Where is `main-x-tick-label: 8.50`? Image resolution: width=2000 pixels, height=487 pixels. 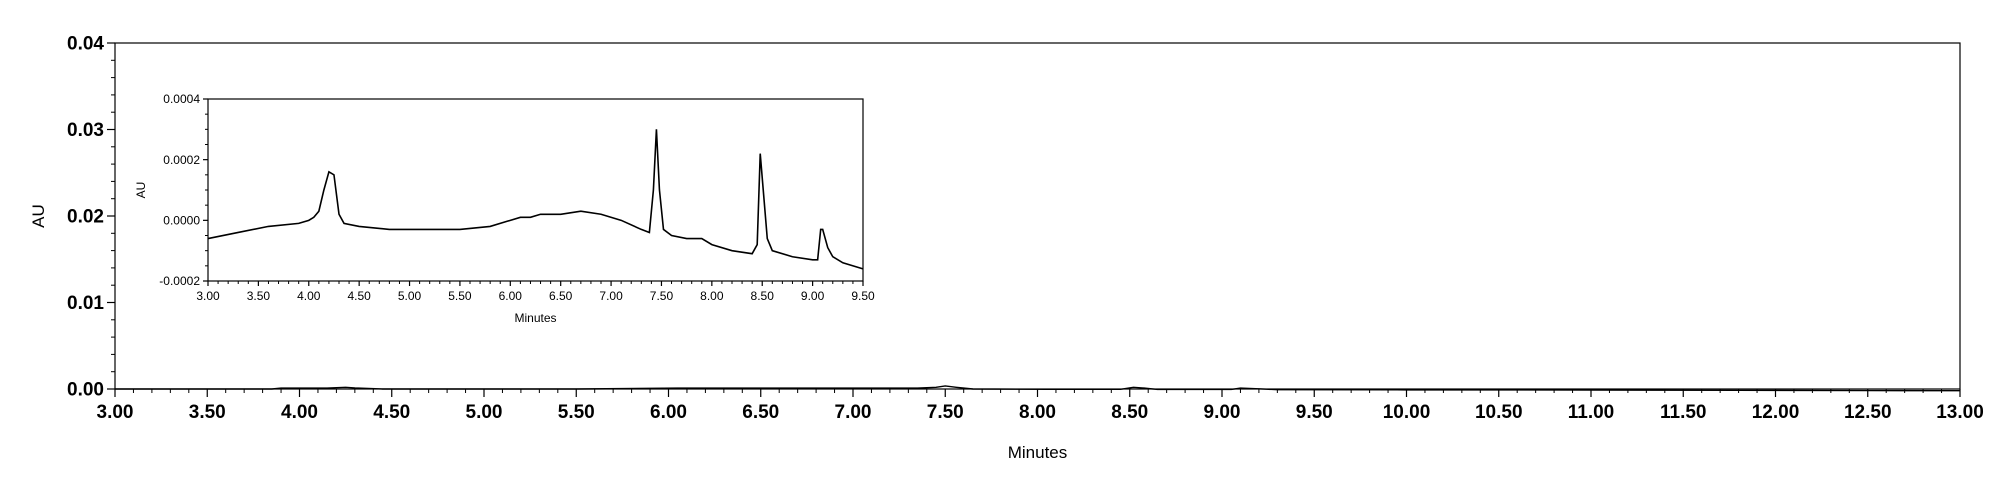 main-x-tick-label: 8.50 is located at coordinates (1129, 412).